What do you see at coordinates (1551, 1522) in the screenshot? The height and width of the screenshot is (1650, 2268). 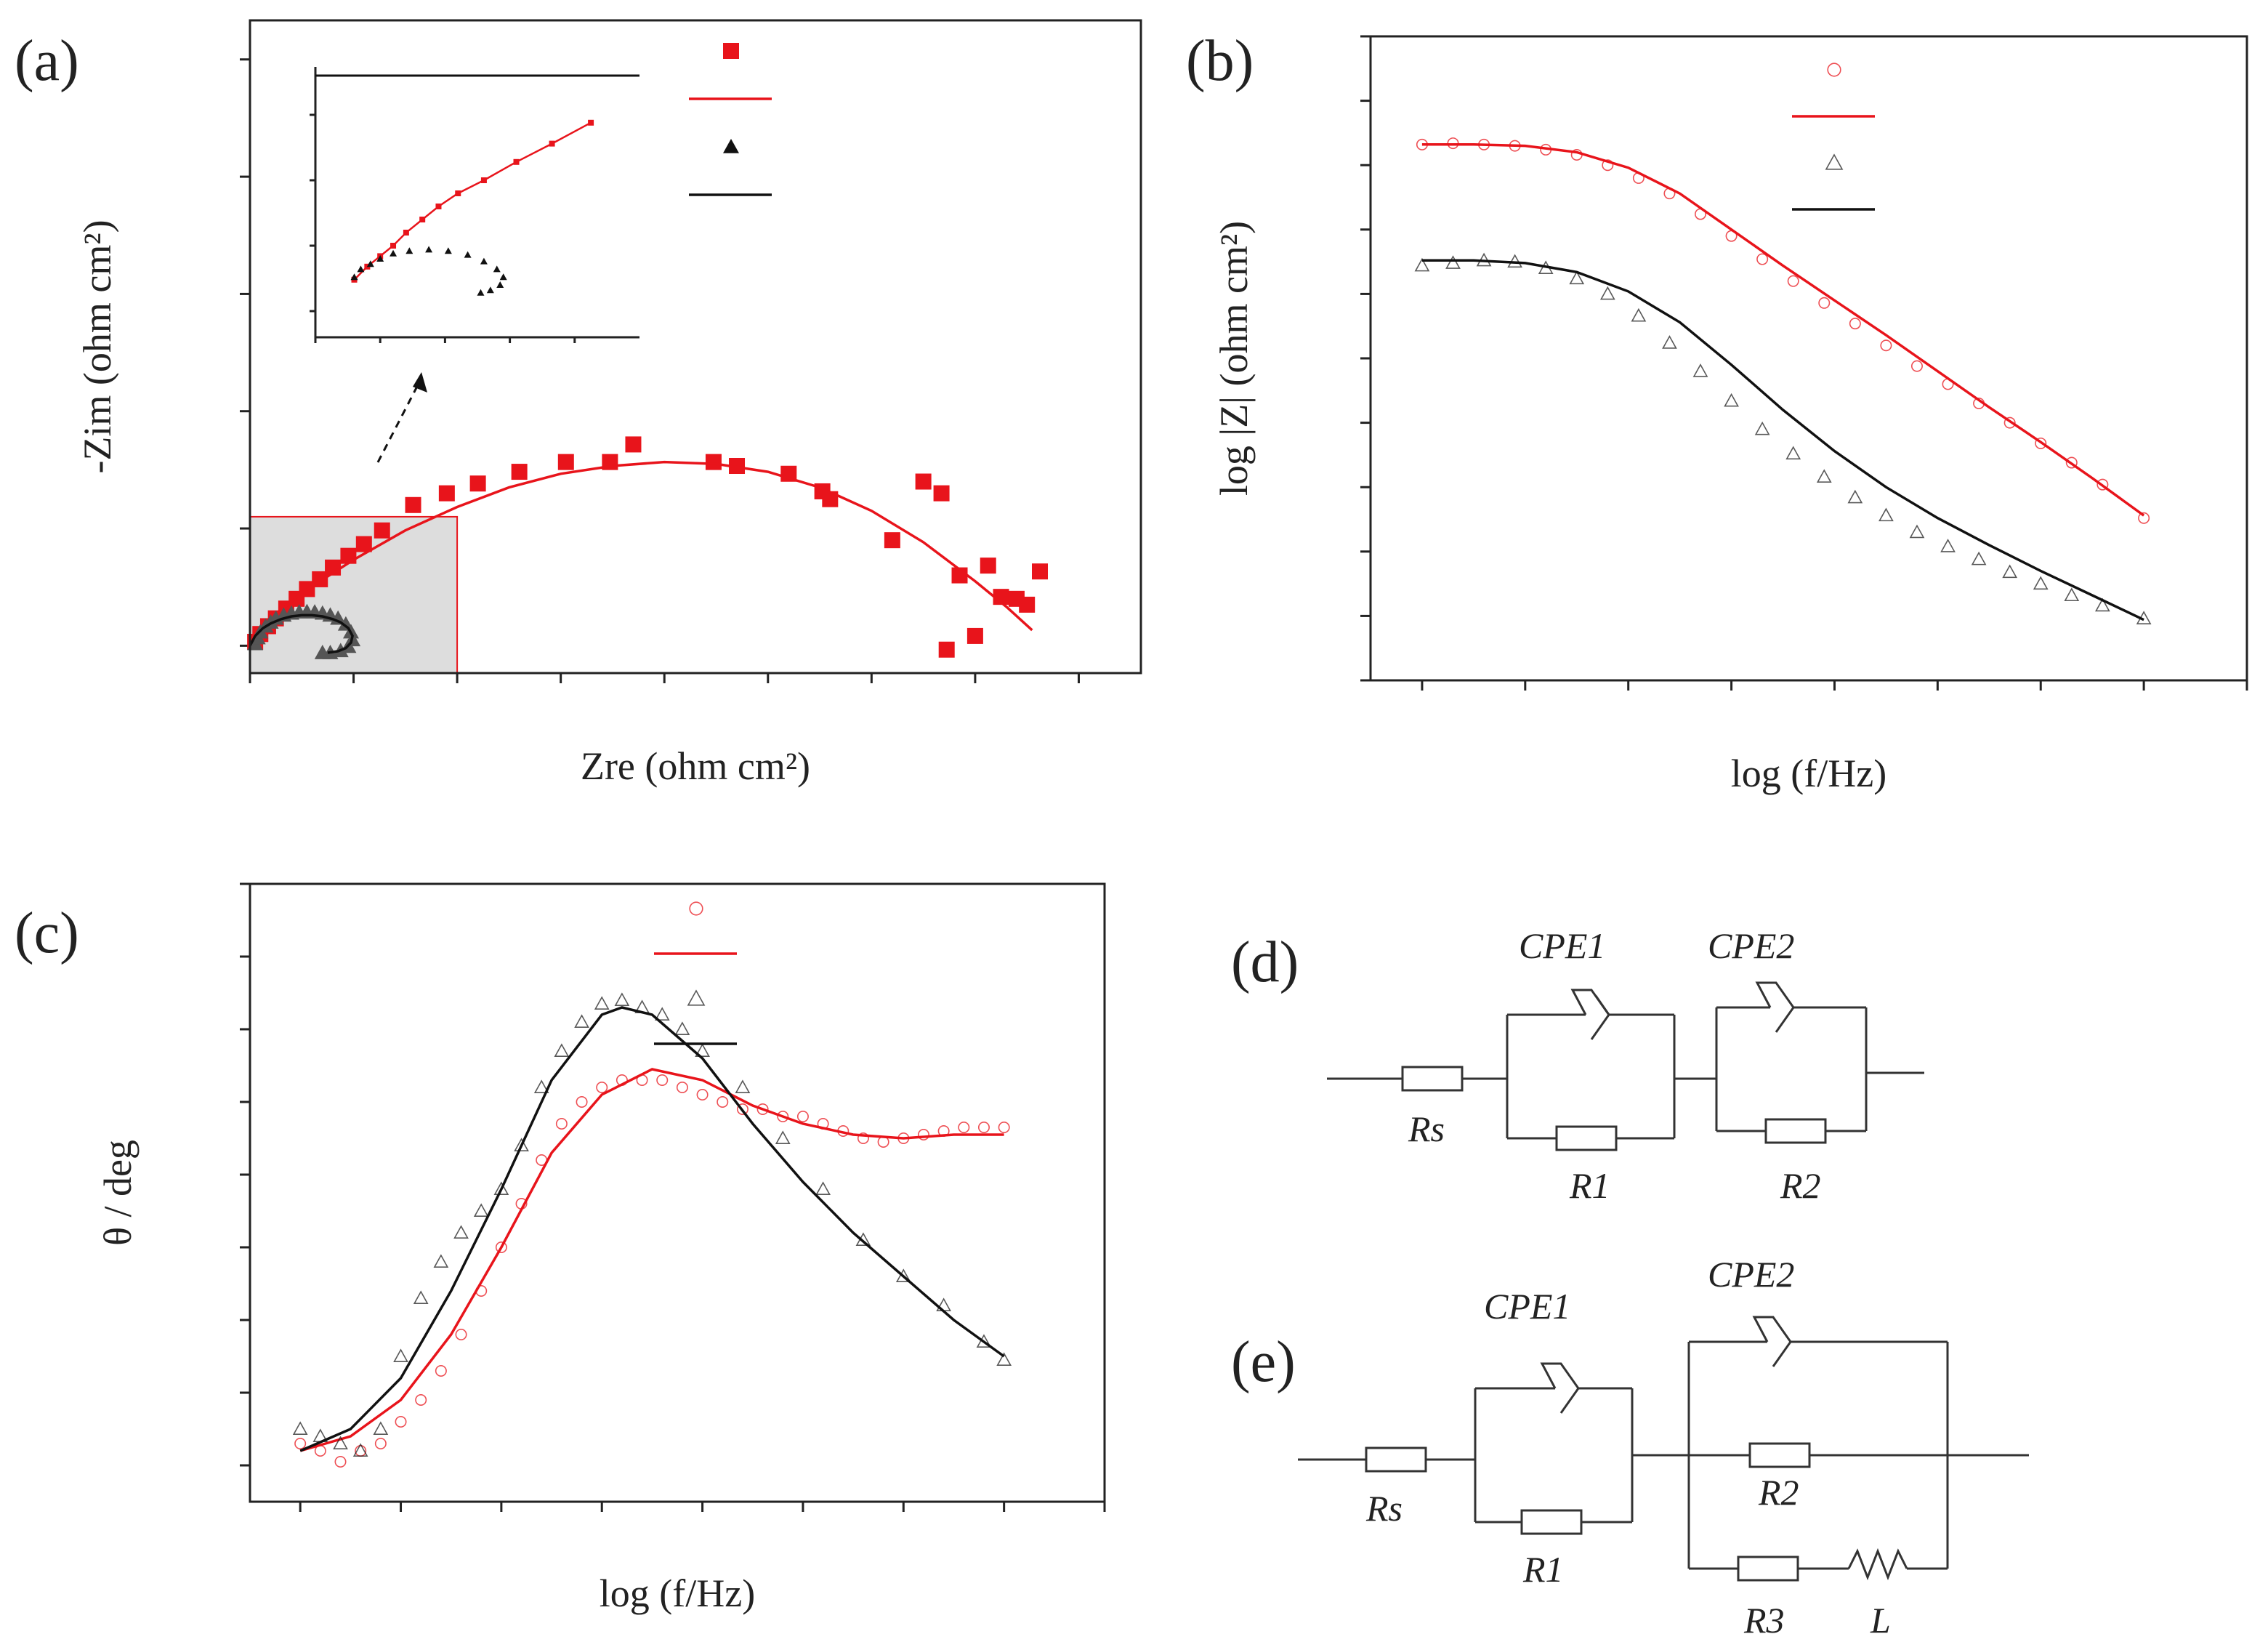 I see `circuit-e-r1-resistor` at bounding box center [1551, 1522].